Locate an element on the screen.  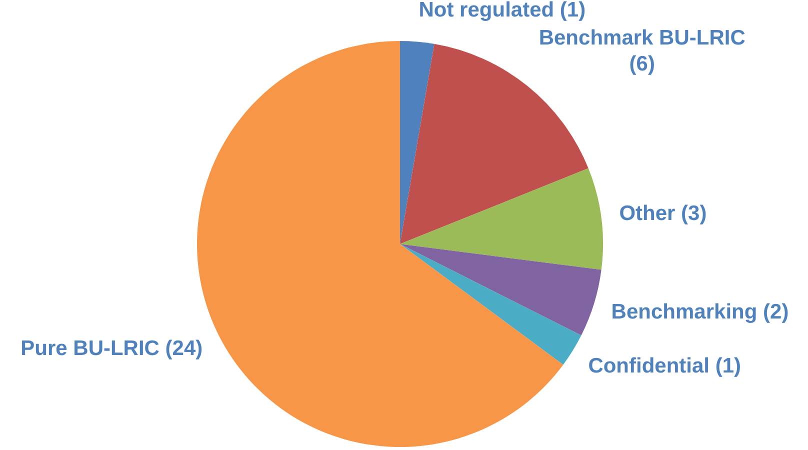
slice-label: Pure BU-LRIC (24) is located at coordinates (111, 348).